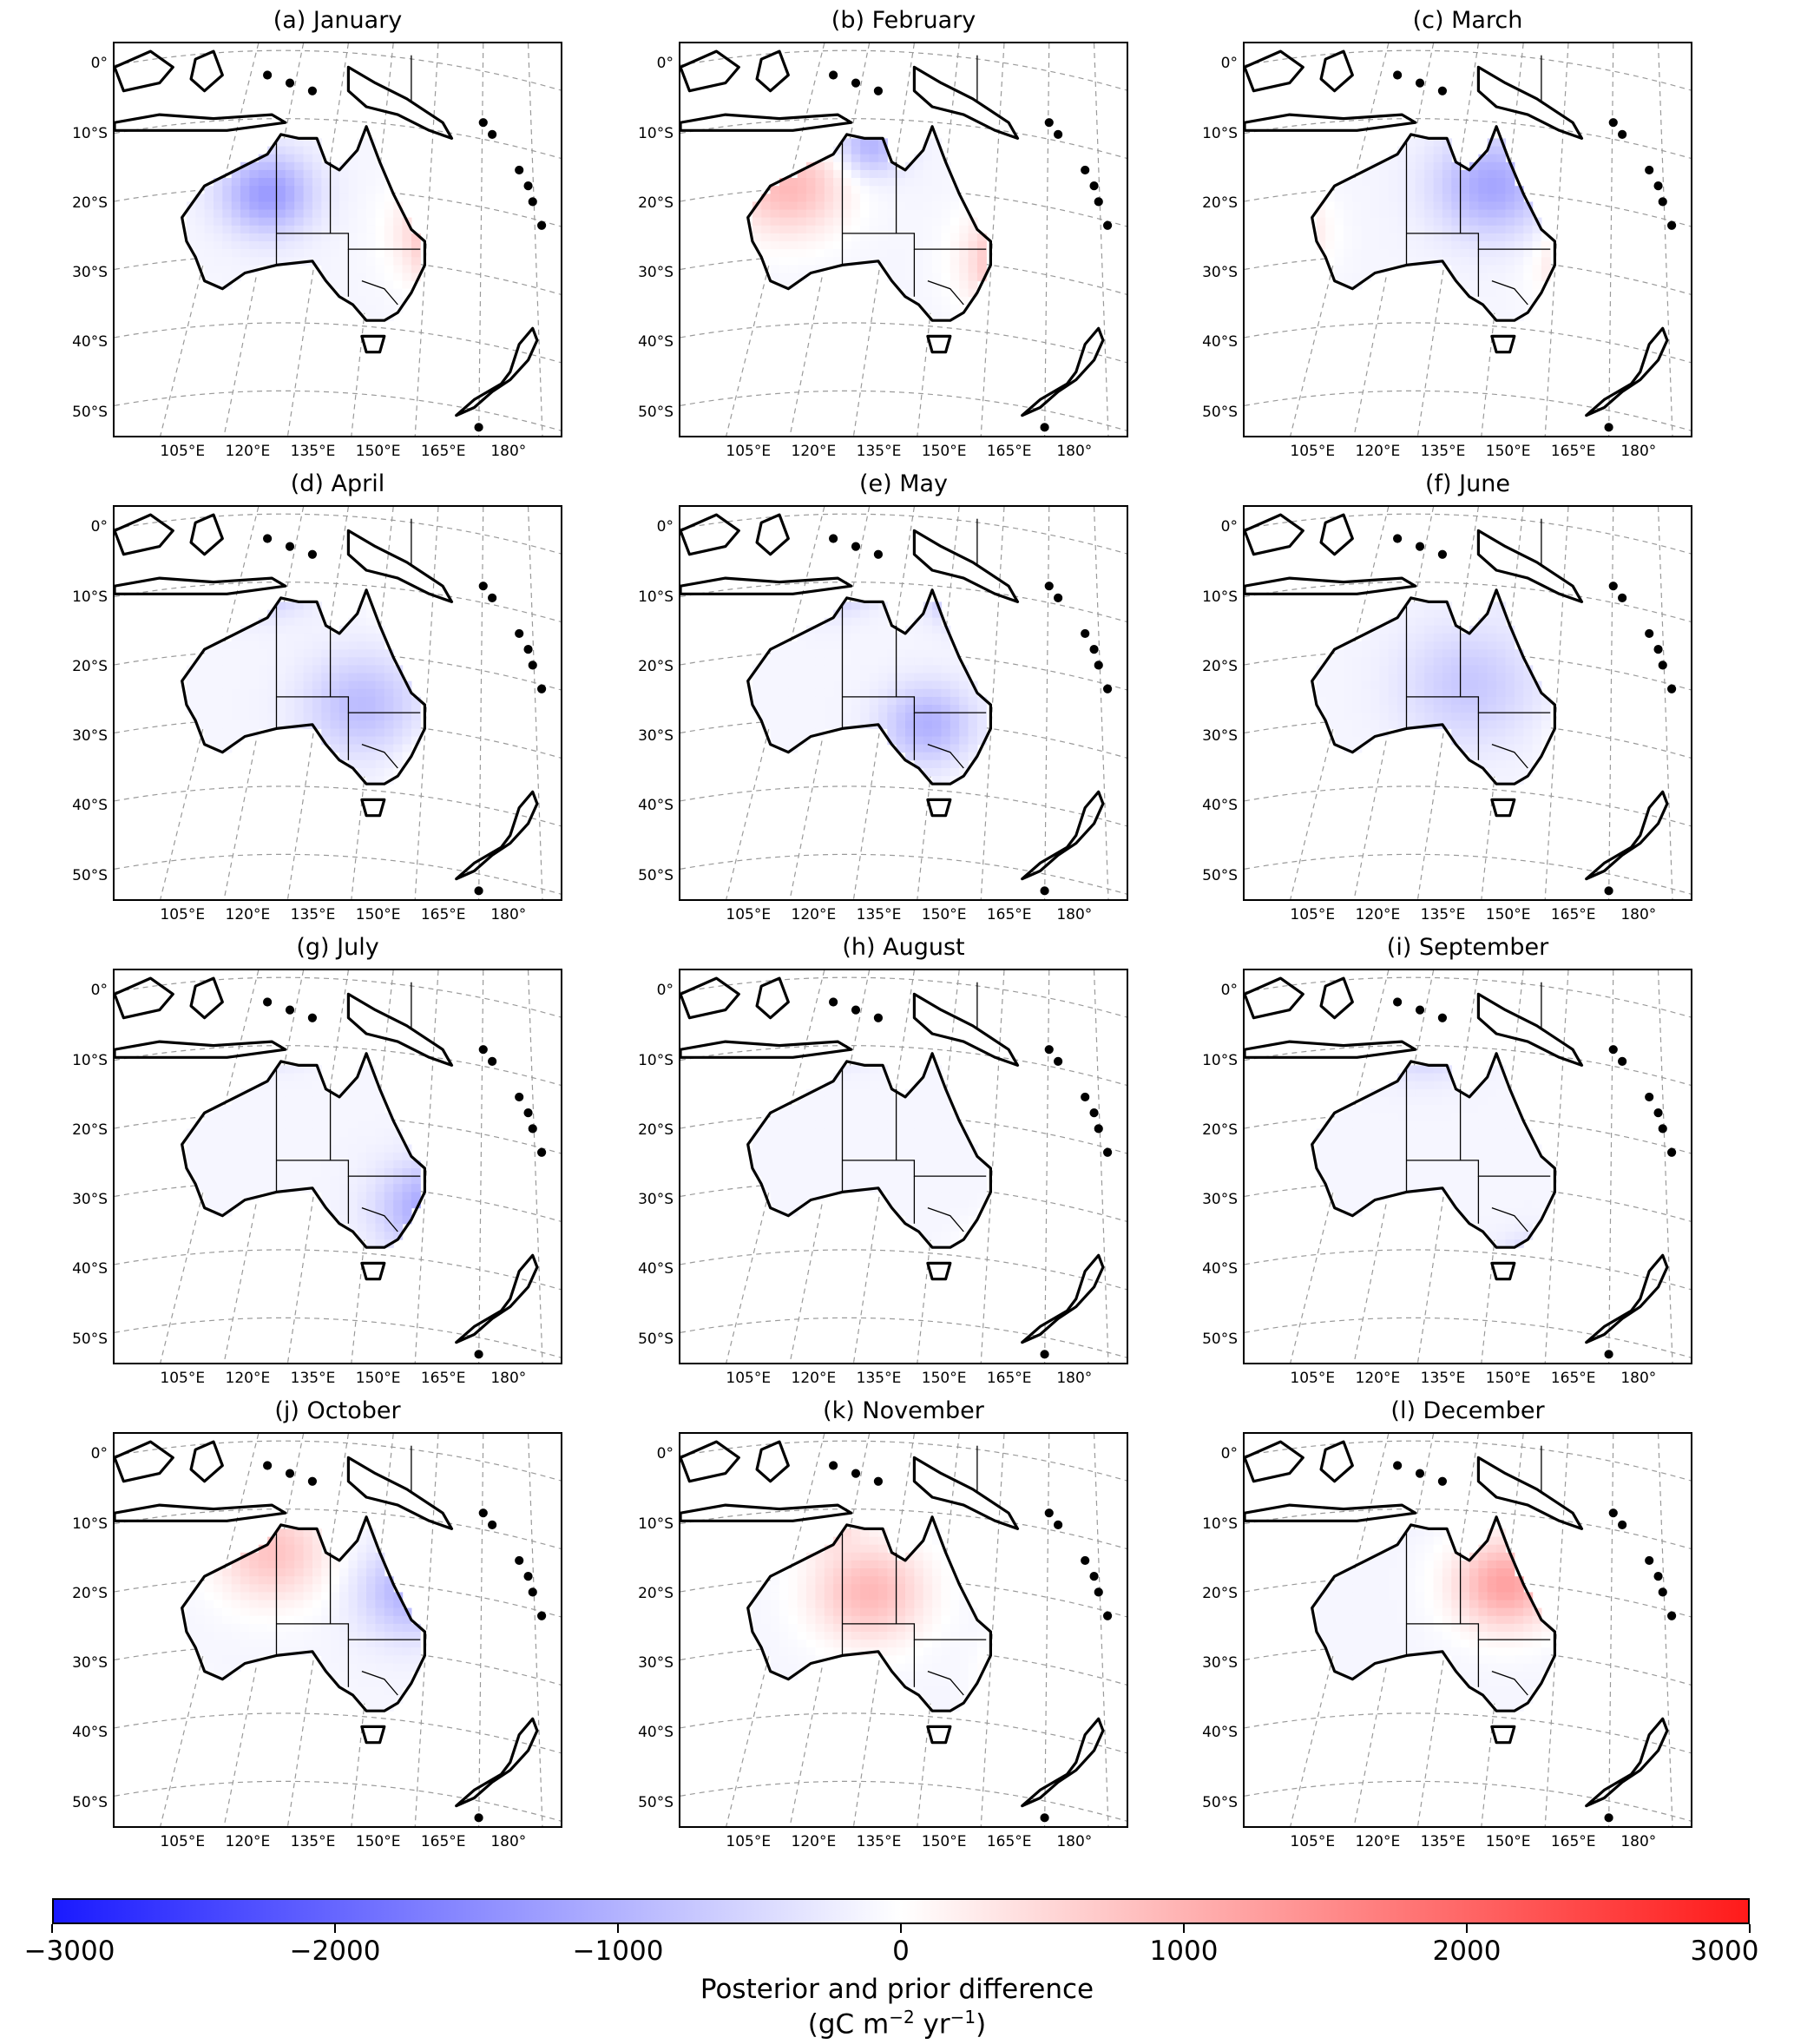  What do you see at coordinates (1220, 1130) in the screenshot?
I see `latitude-label: 20°S` at bounding box center [1220, 1130].